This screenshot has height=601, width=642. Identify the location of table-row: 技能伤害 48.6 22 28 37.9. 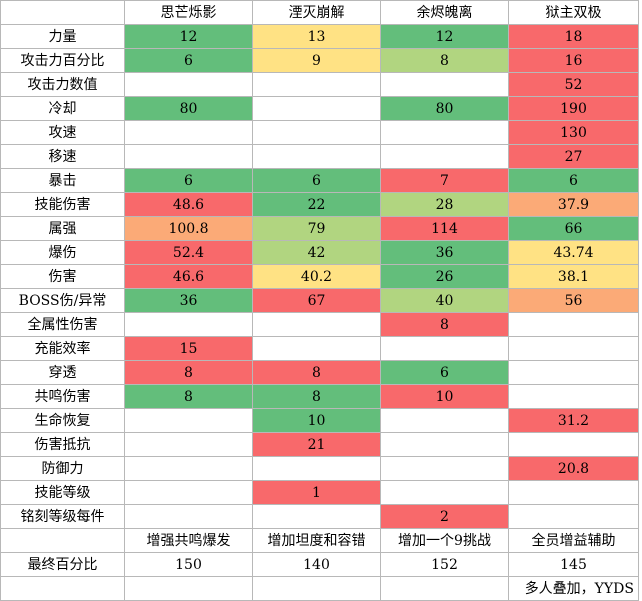
(319, 204).